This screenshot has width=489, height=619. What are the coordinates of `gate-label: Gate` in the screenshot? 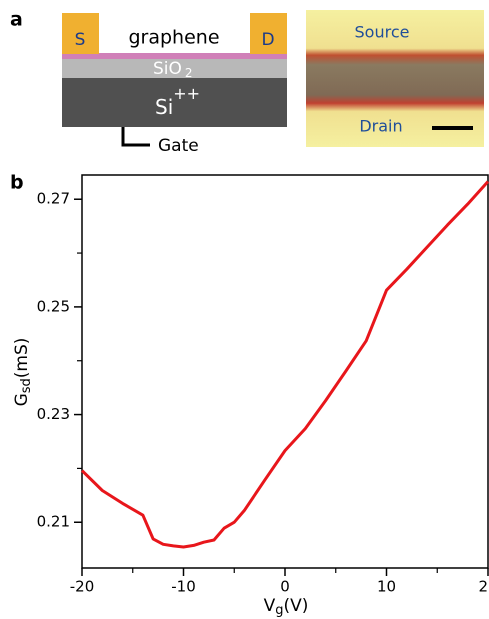 It's located at (178, 146).